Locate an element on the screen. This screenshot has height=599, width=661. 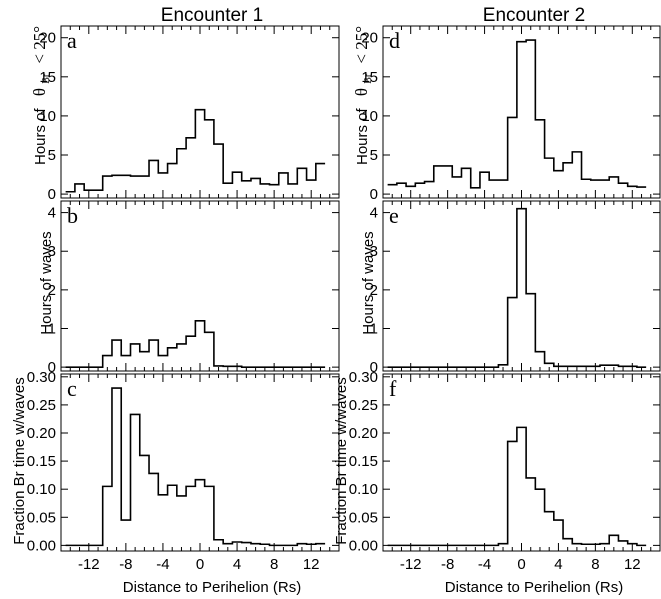
ylabel-a-theta: θ is located at coordinates (39, 92).